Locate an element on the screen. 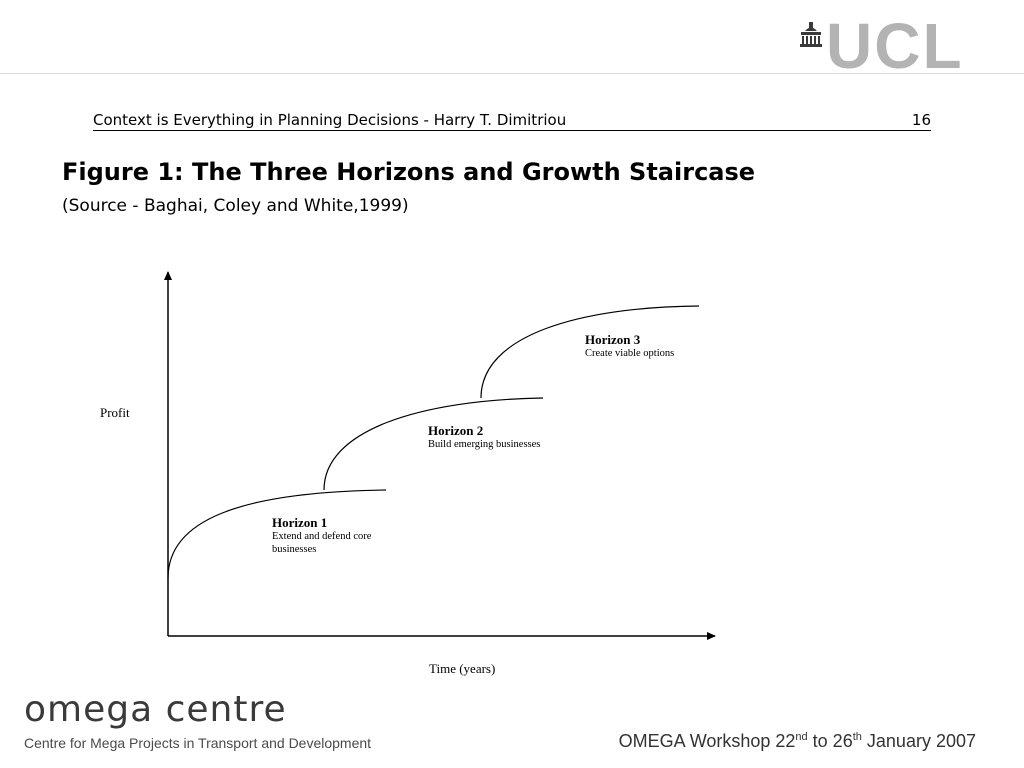  workshop-dates: OMEGA Workshop 22nd to 26th January 2007 is located at coordinates (797, 741).